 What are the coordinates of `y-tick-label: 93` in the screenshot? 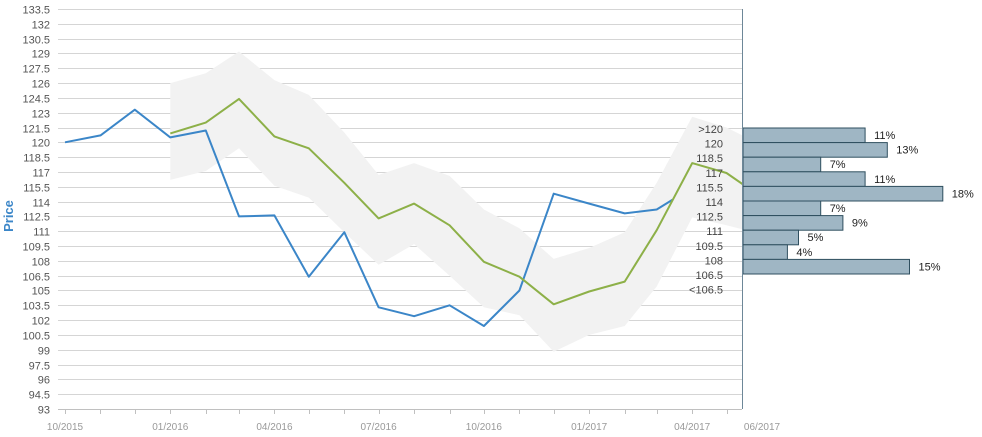 It's located at (44, 411).